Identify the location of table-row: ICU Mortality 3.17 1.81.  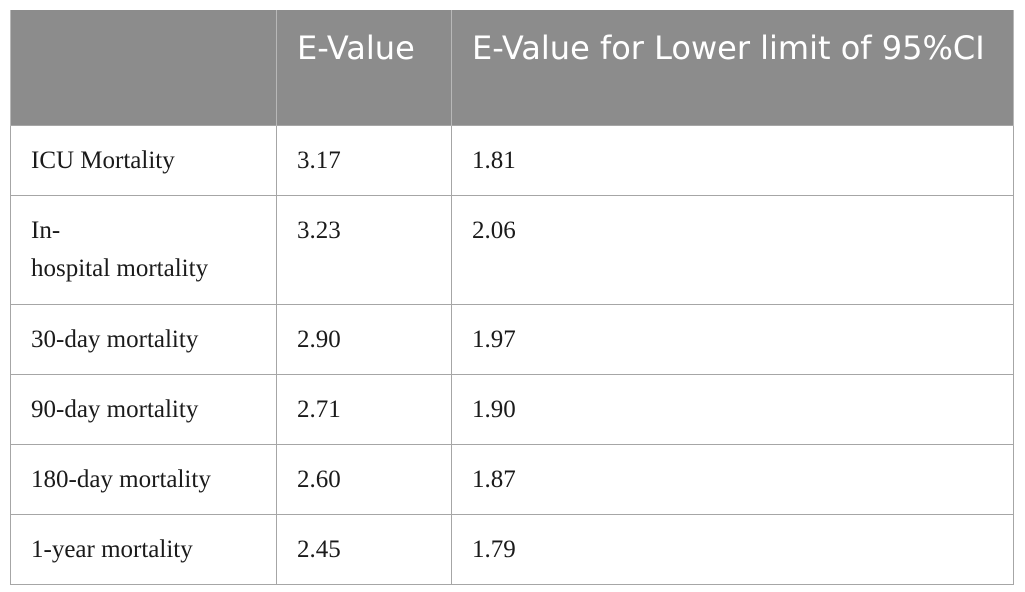
(512, 160).